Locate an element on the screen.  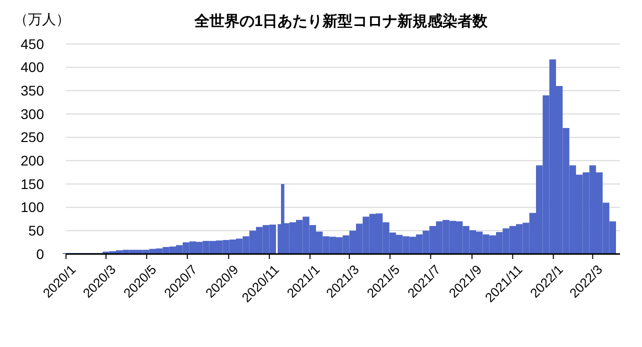
y-axis-title: （万人） is located at coordinates (42, 19).